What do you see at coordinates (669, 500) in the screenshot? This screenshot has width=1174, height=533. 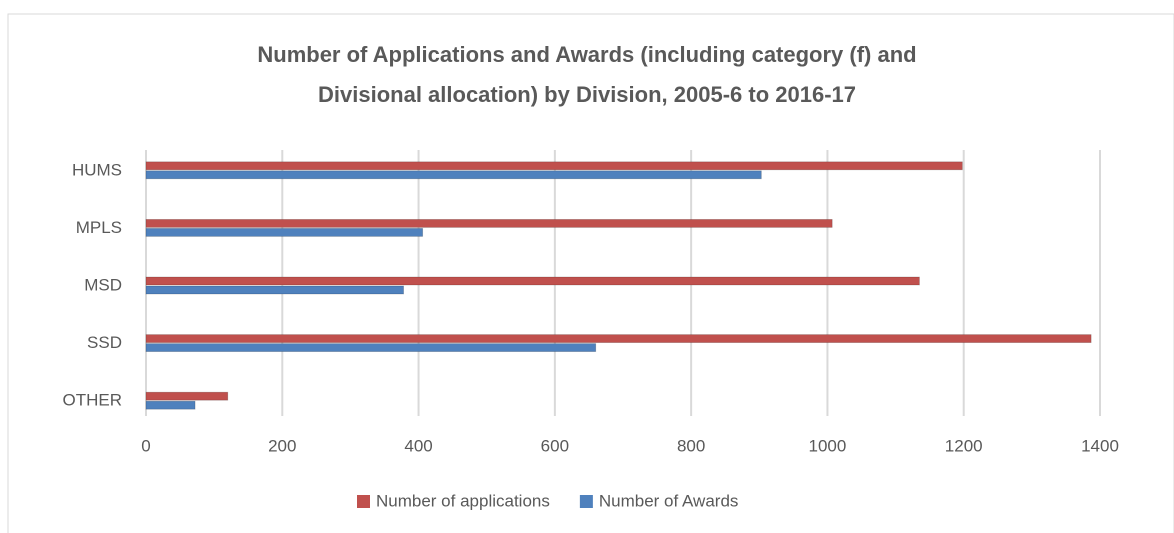 I see `legend-label: Number of Awards` at bounding box center [669, 500].